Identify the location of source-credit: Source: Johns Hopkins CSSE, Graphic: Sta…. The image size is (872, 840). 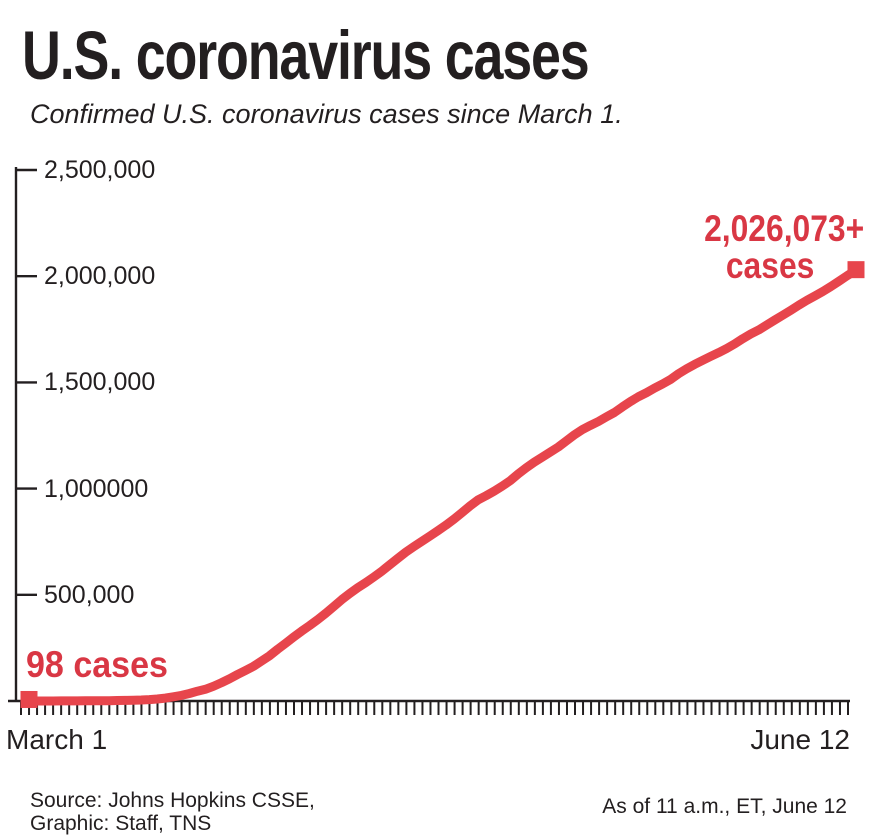
(172, 812).